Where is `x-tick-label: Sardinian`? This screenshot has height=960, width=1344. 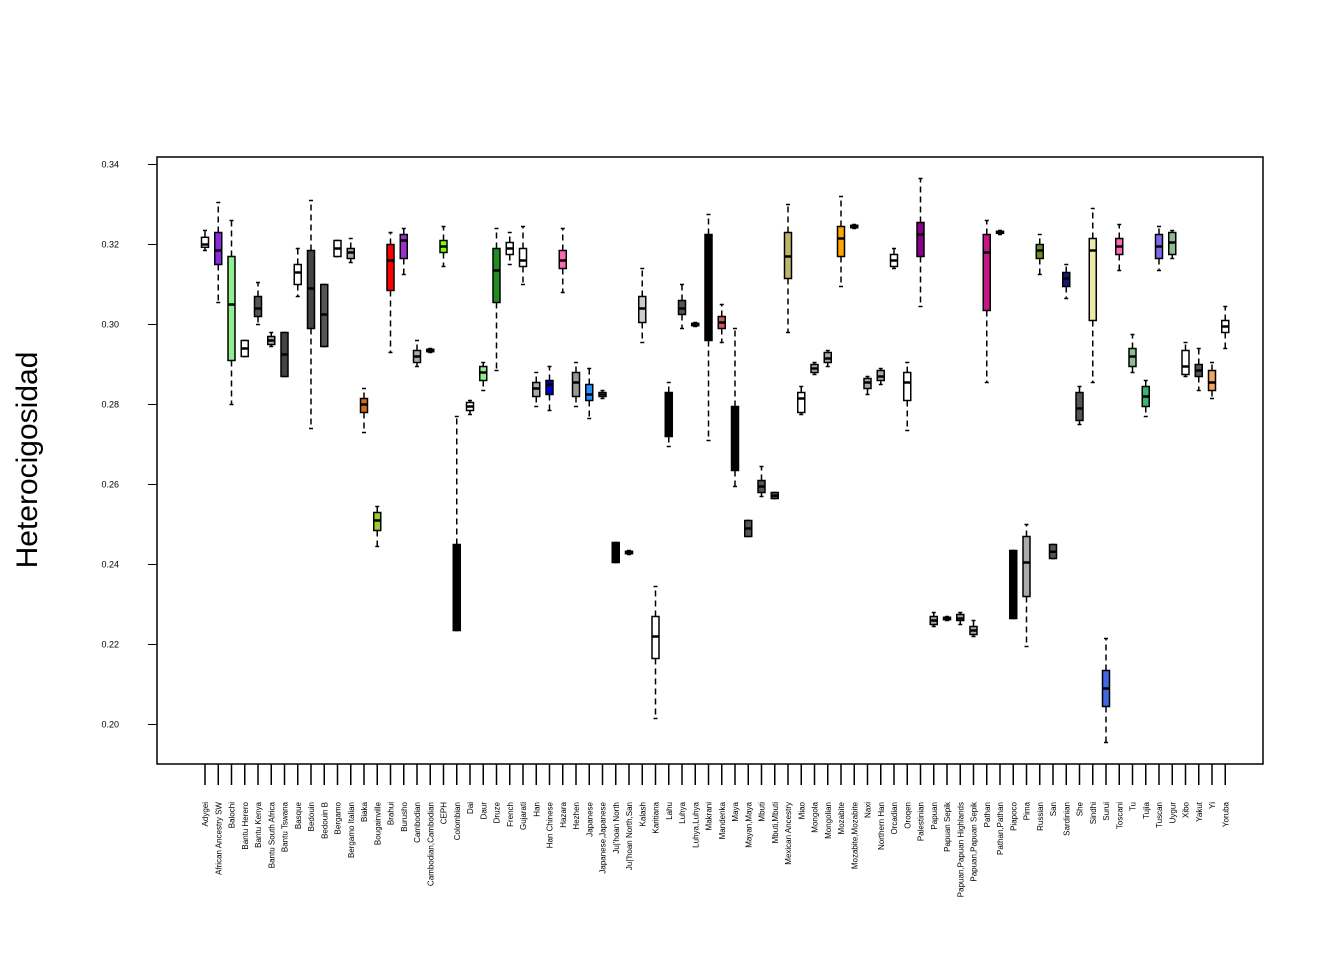 x-tick-label: Sardinian is located at coordinates (1066, 819).